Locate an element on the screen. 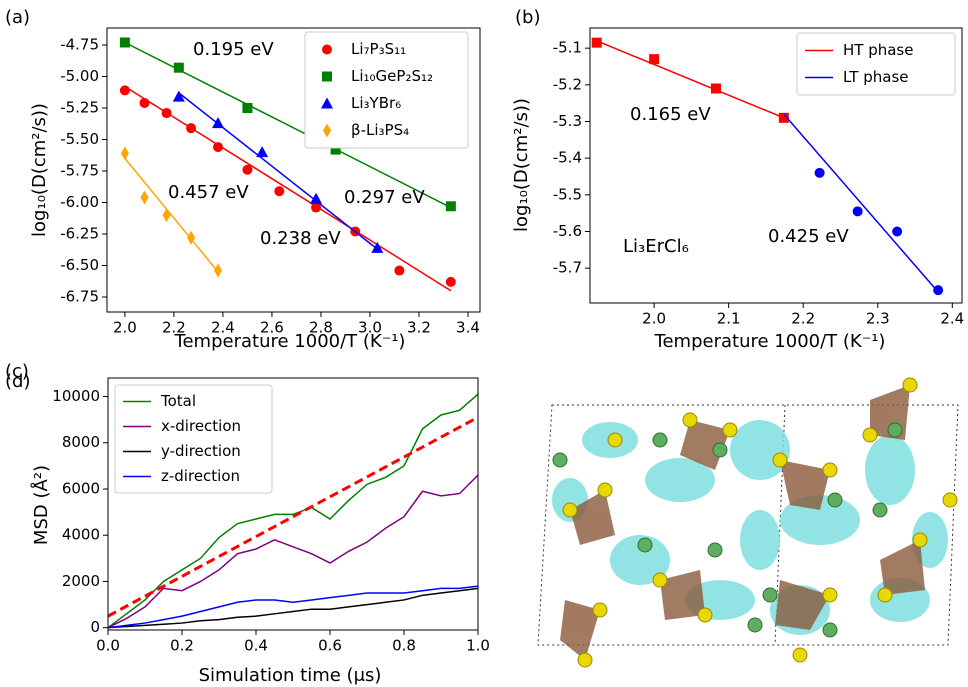 Image resolution: width=968 pixels, height=687 pixels. x-tick-label: 3.0 is located at coordinates (370, 328).